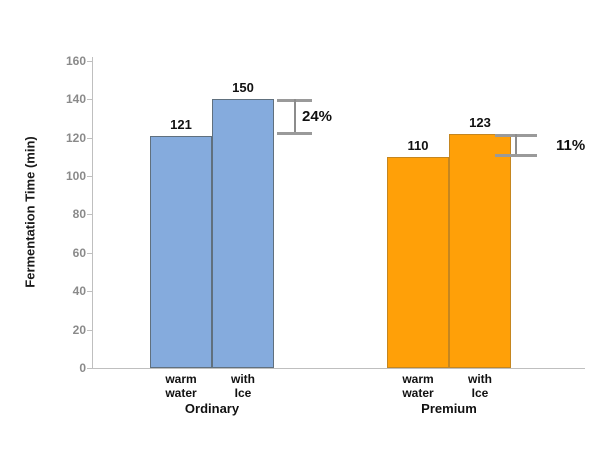 Image resolution: width=600 pixels, height=450 pixels. I want to click on y-axis-line, so click(92, 212).